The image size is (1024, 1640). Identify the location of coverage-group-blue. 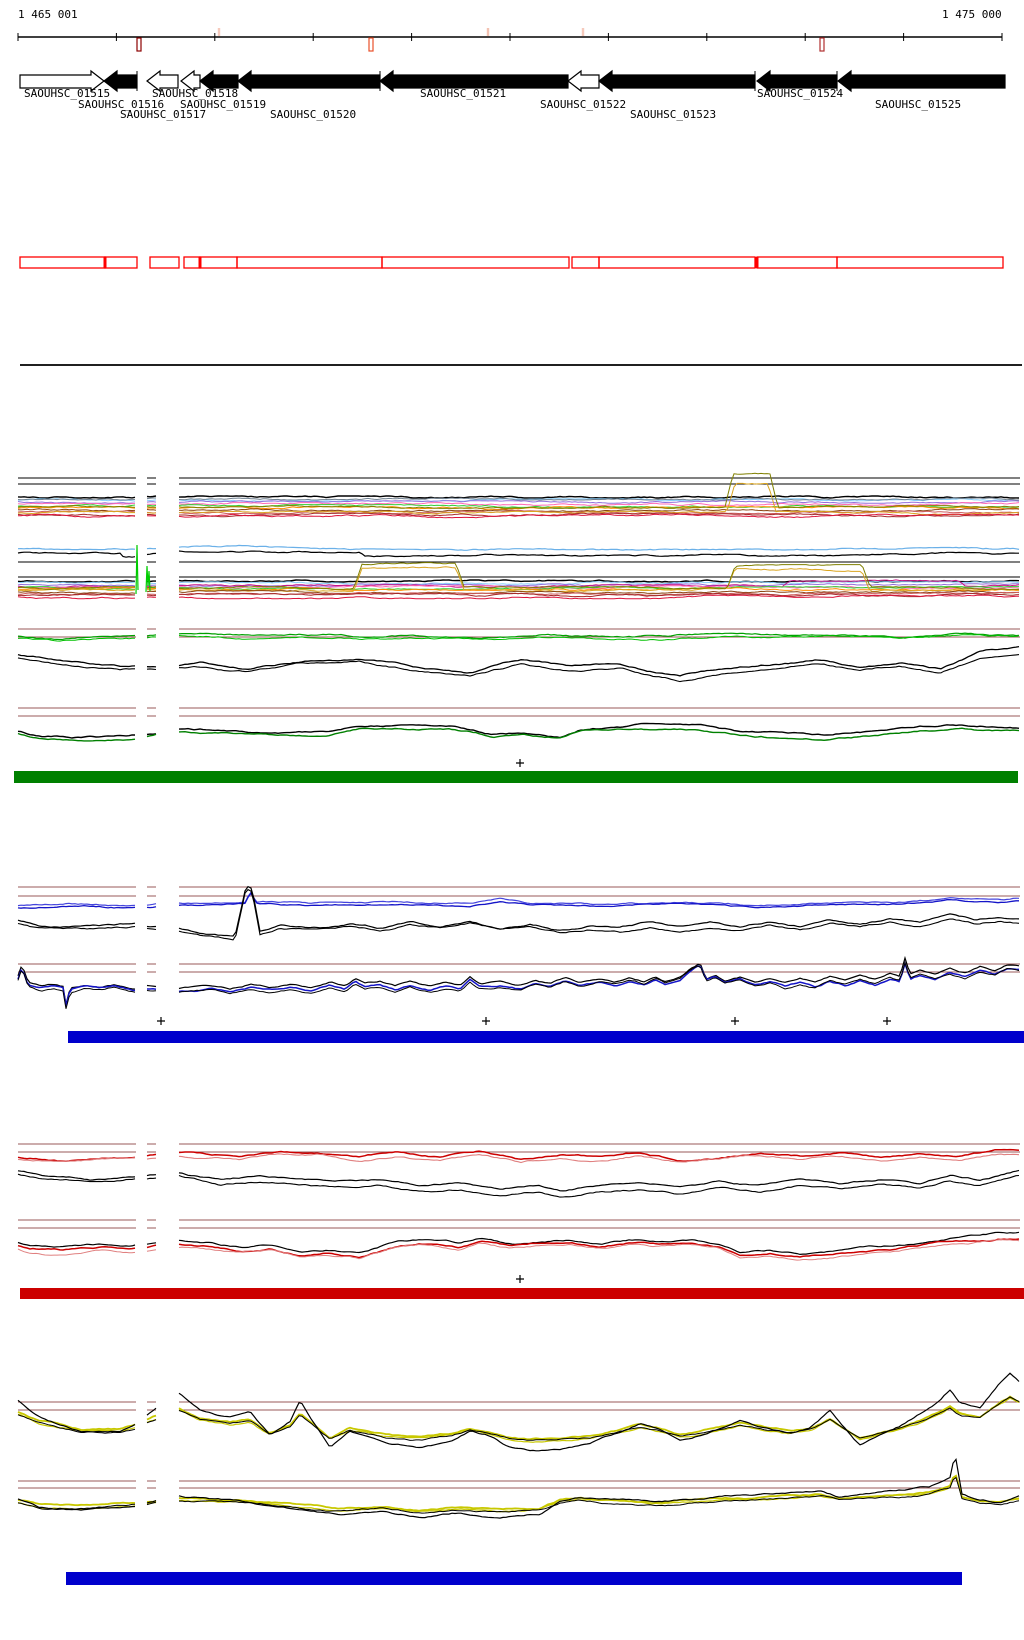
(520, 964).